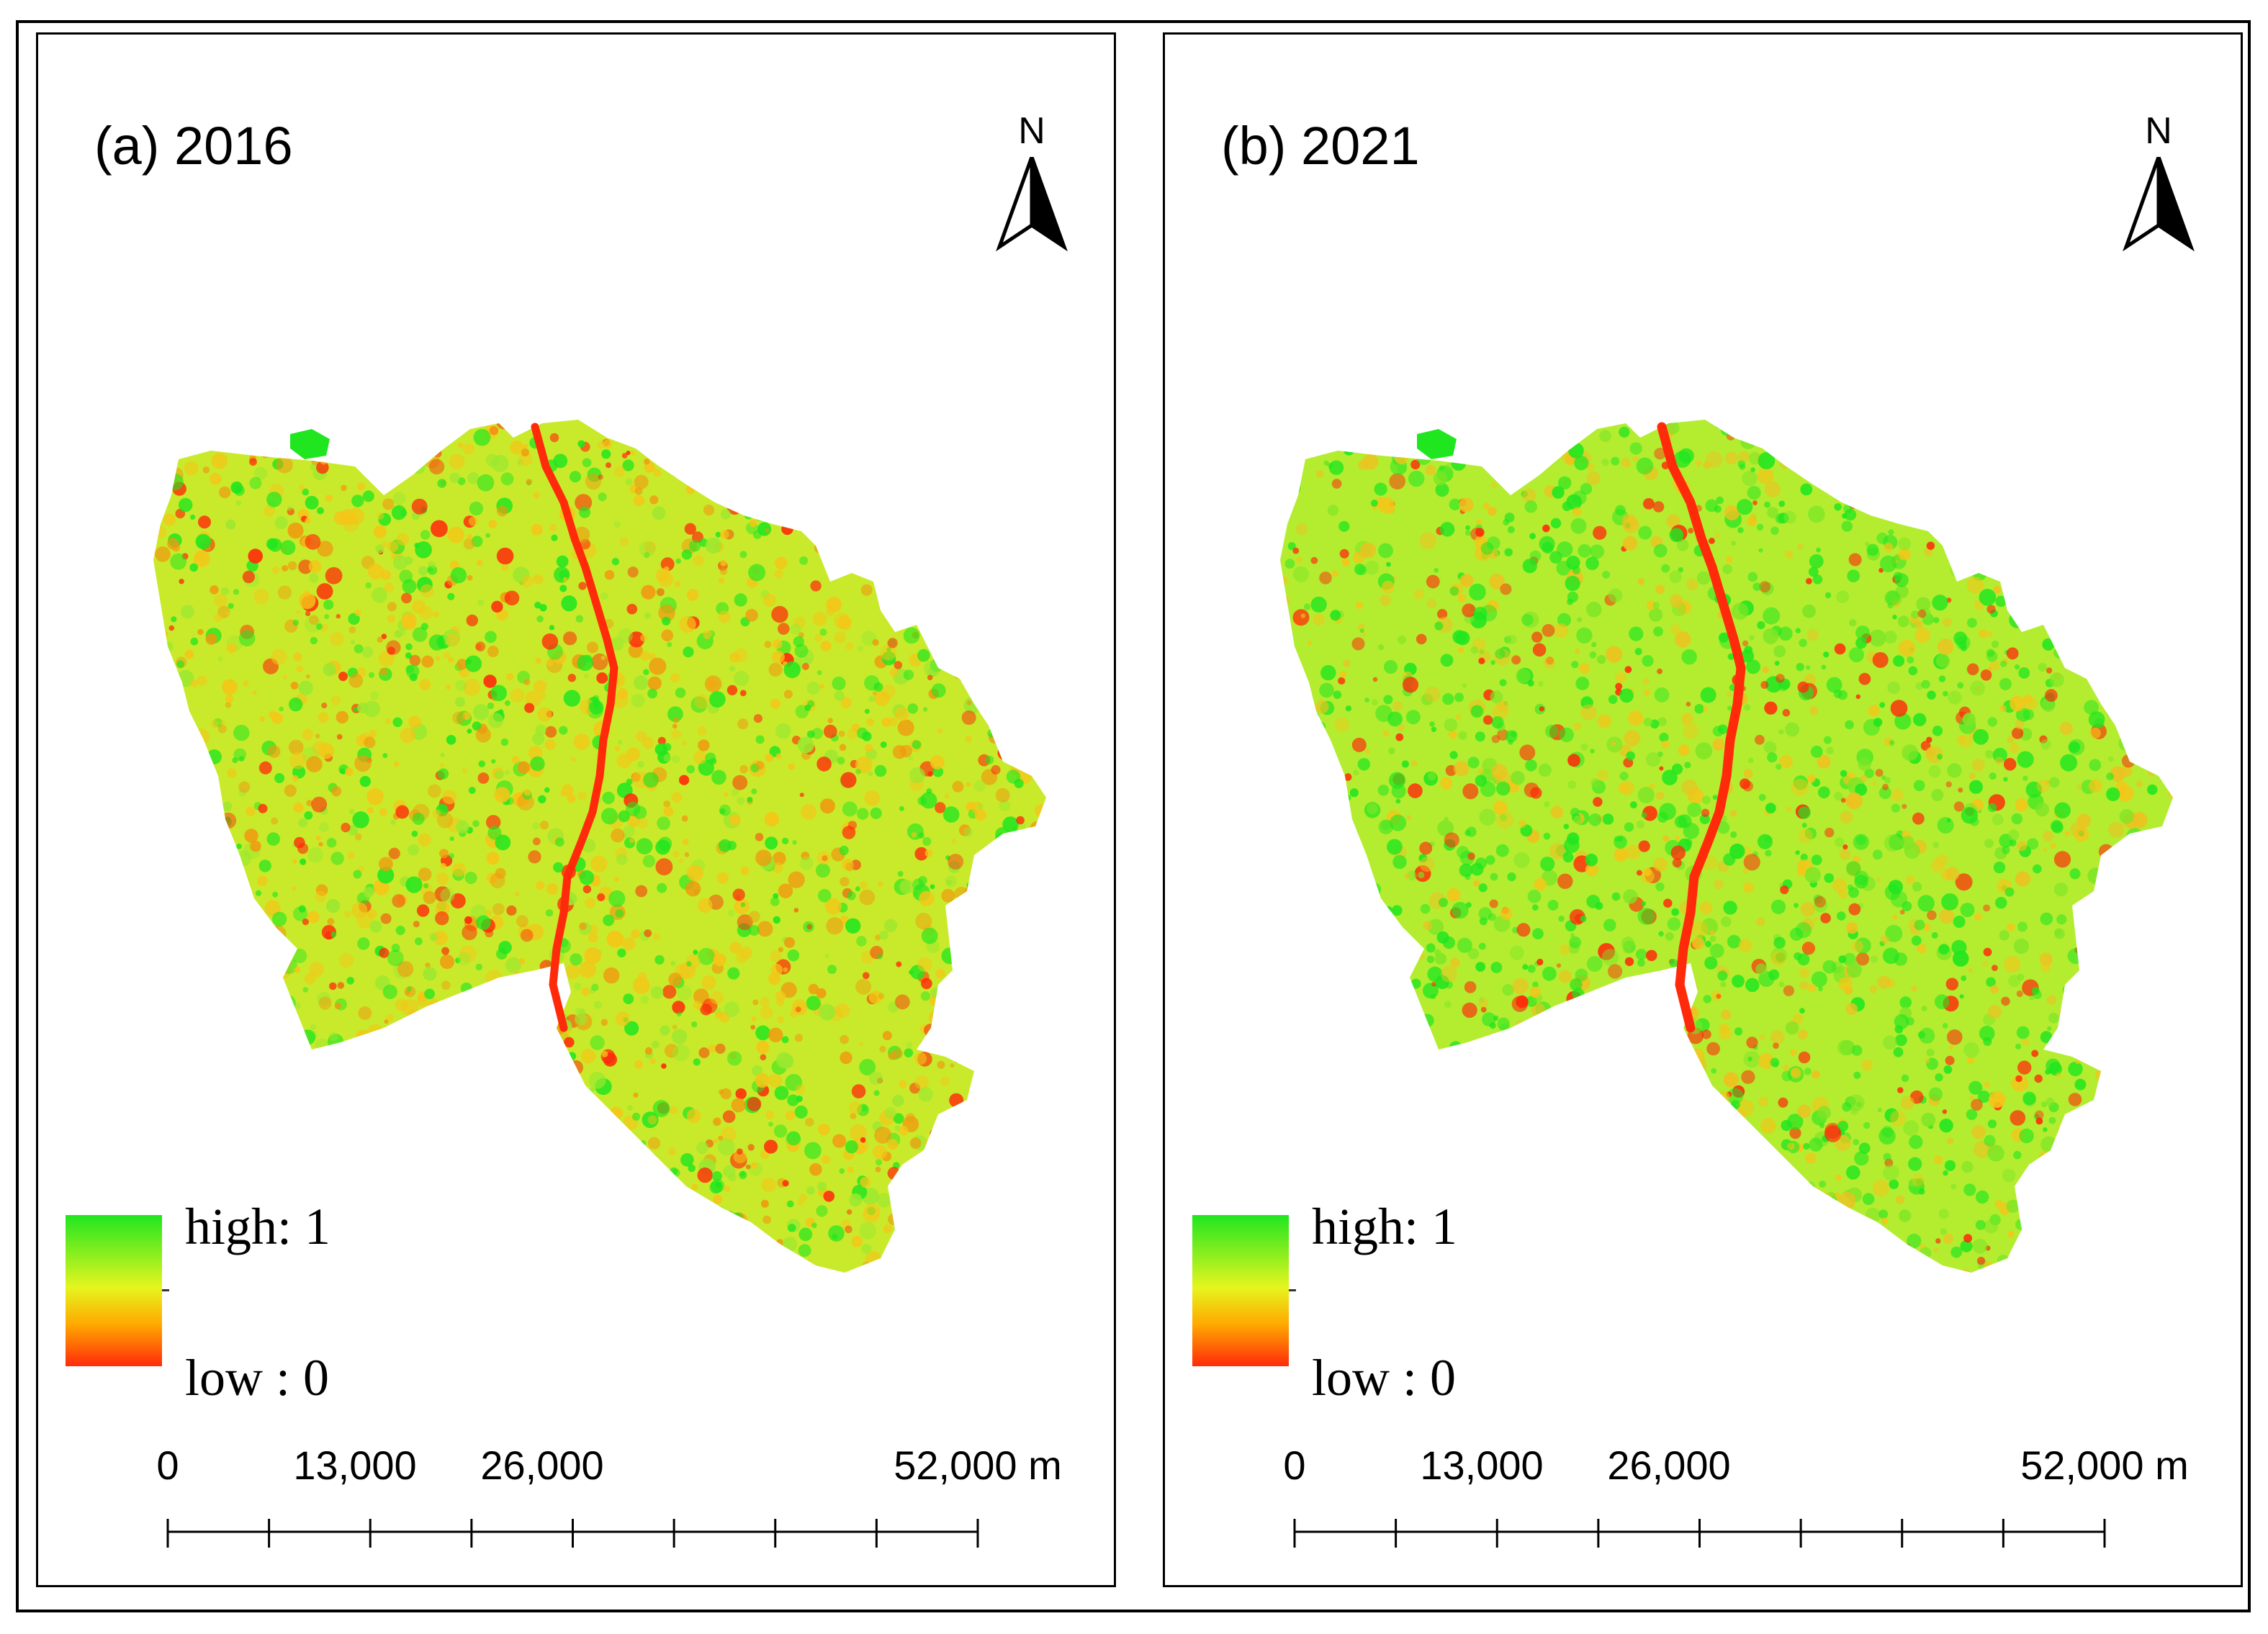  Describe the element at coordinates (1320, 146) in the screenshot. I see `panel-title: (b) 2021` at that location.